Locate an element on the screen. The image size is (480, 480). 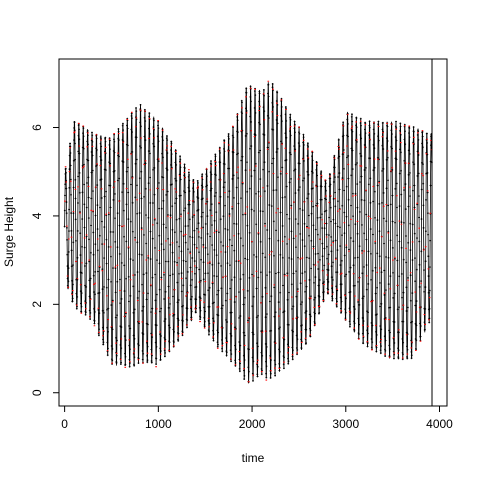
y-tick-label: 2 is located at coordinates (37, 304).